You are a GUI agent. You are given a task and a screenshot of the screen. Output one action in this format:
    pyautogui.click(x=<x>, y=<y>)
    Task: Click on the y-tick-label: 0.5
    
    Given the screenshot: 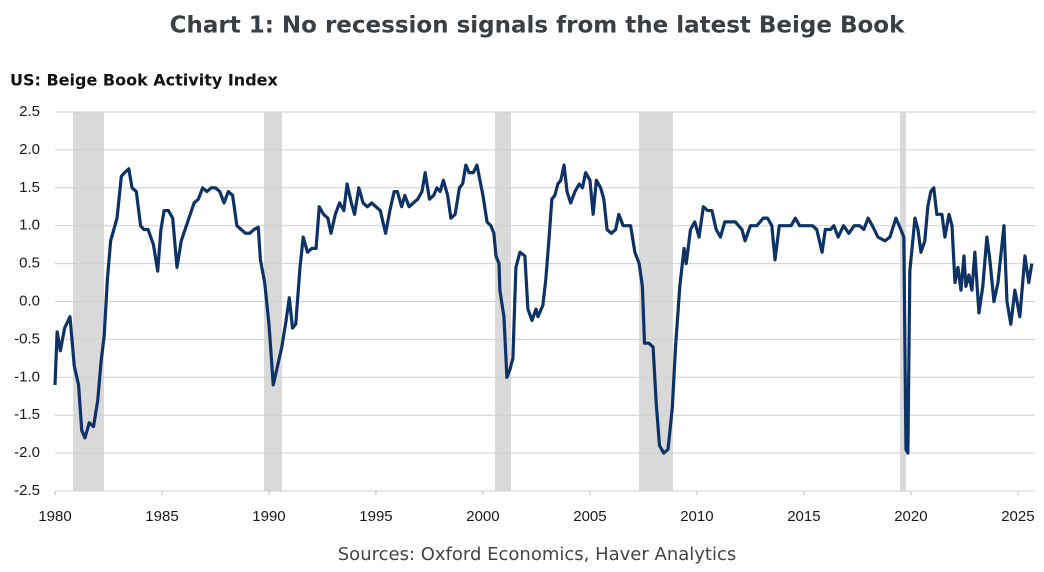 What is the action you would take?
    pyautogui.click(x=29, y=263)
    